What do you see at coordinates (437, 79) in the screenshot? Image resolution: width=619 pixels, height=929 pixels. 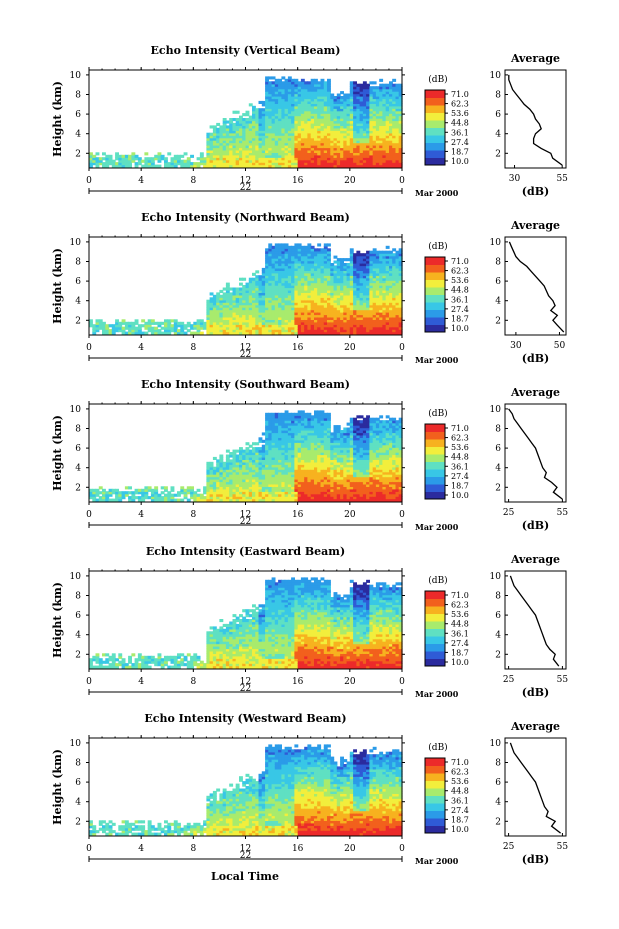 I see `colorbar-unit: (dB)` at bounding box center [437, 79].